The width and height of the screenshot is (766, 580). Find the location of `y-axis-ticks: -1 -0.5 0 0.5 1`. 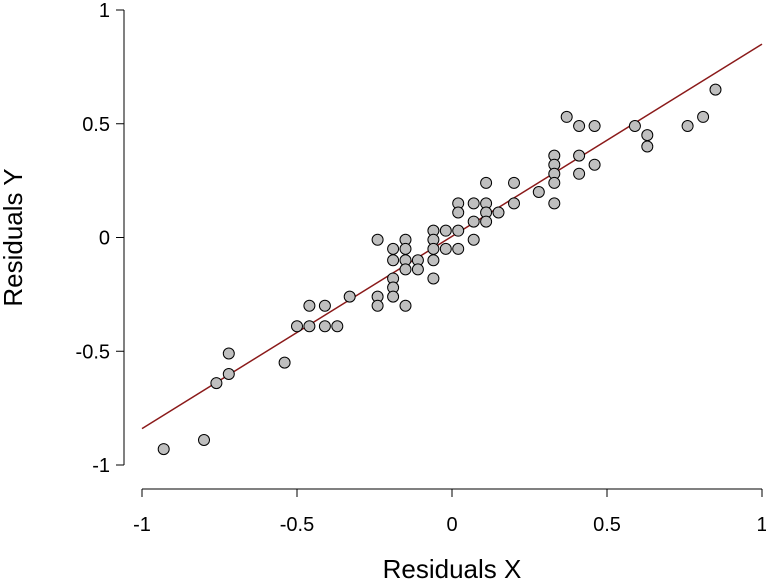

y-axis-ticks: -1 -0.5 0 0.5 1 is located at coordinates (100, 238).